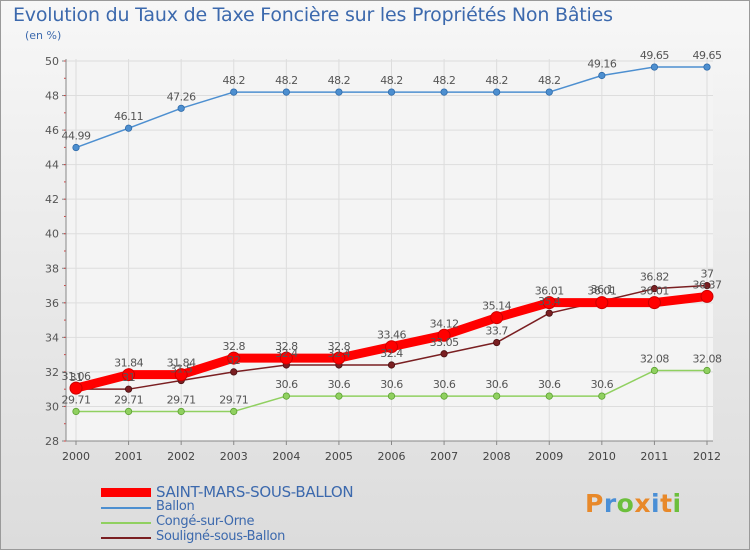 Image resolution: width=750 pixels, height=550 pixels. Describe the element at coordinates (391, 335) in the screenshot. I see `data-label: 33.46` at that location.